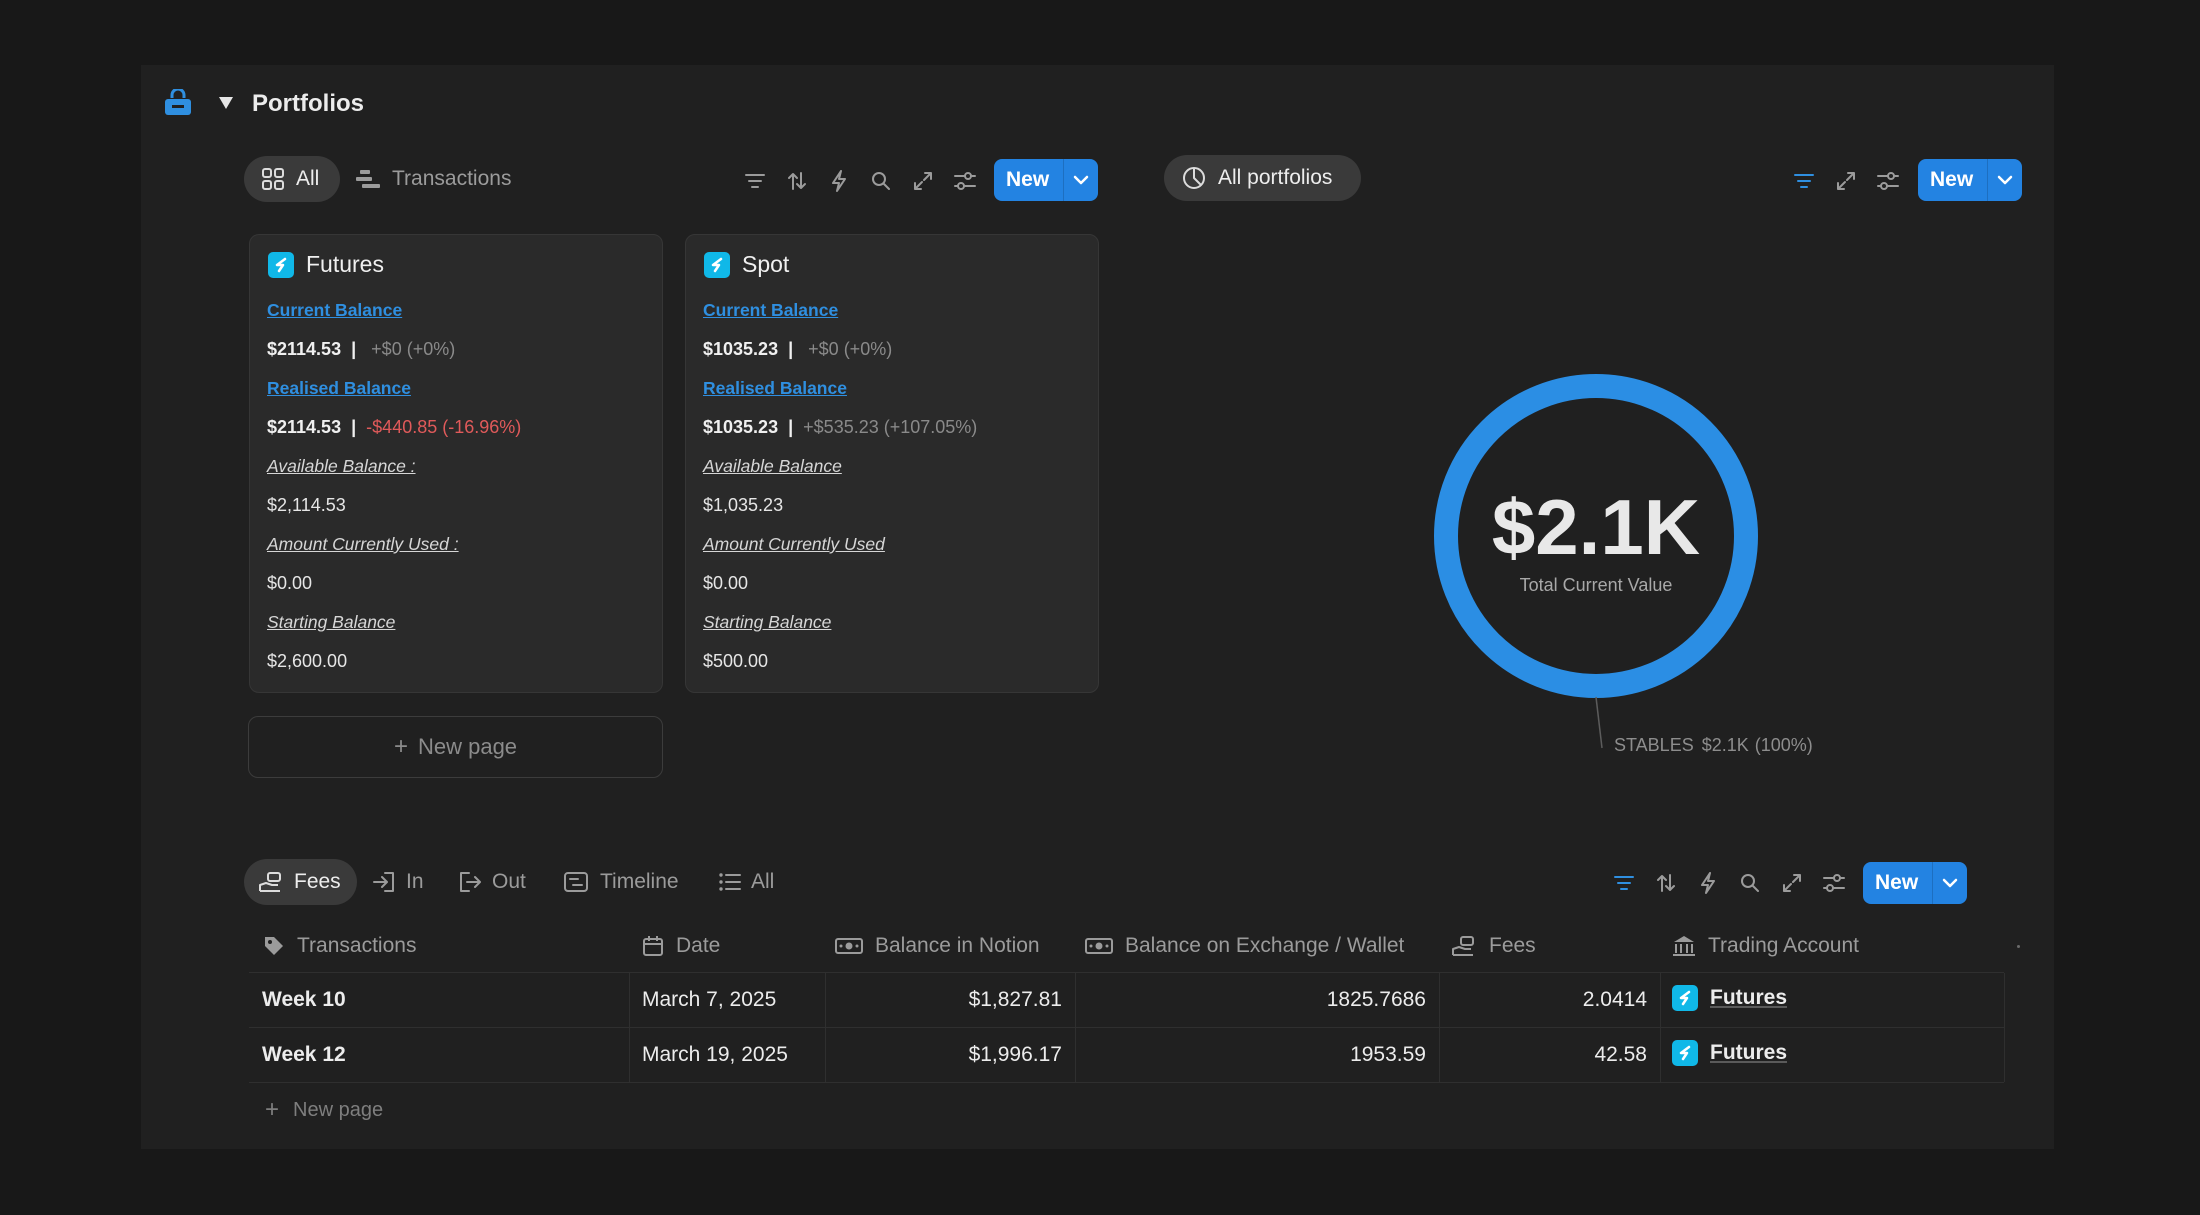 Image resolution: width=2200 pixels, height=1215 pixels. What do you see at coordinates (415, 881) in the screenshot?
I see `tab-in-label: In` at bounding box center [415, 881].